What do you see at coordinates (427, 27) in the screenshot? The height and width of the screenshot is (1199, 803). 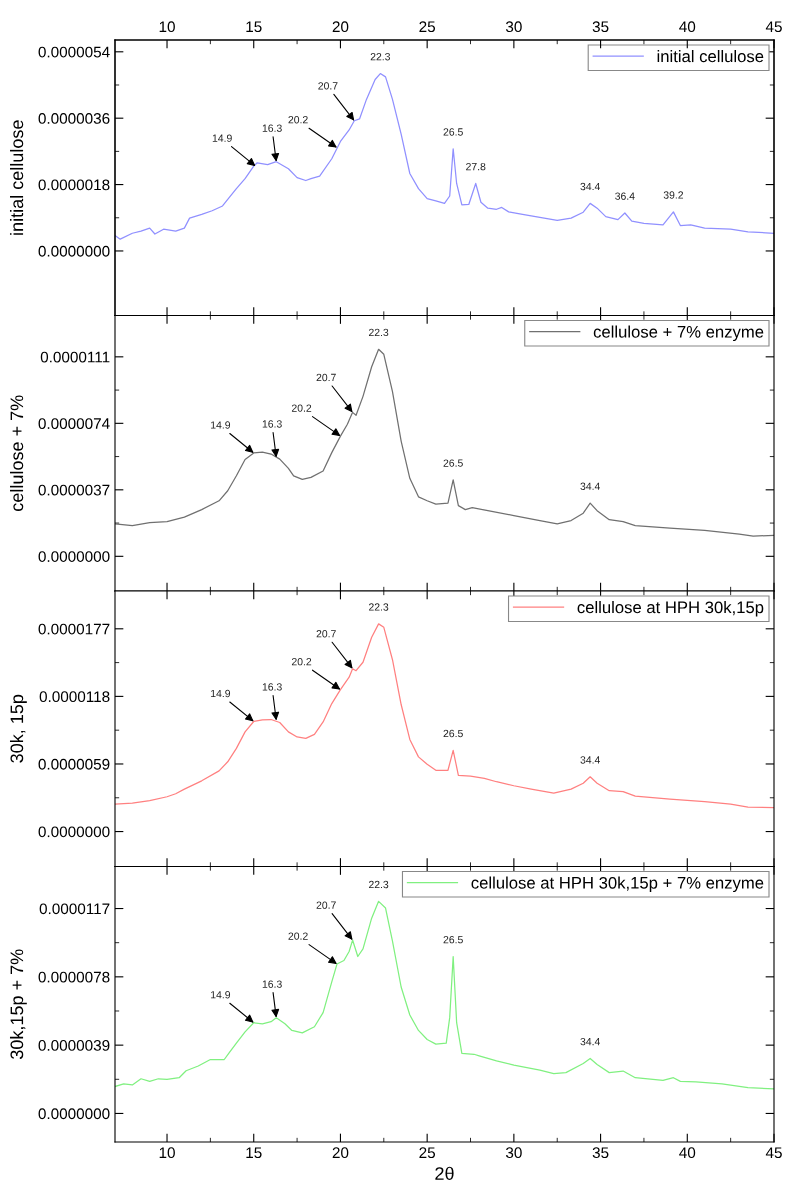 I see `x2-tick-label: 25` at bounding box center [427, 27].